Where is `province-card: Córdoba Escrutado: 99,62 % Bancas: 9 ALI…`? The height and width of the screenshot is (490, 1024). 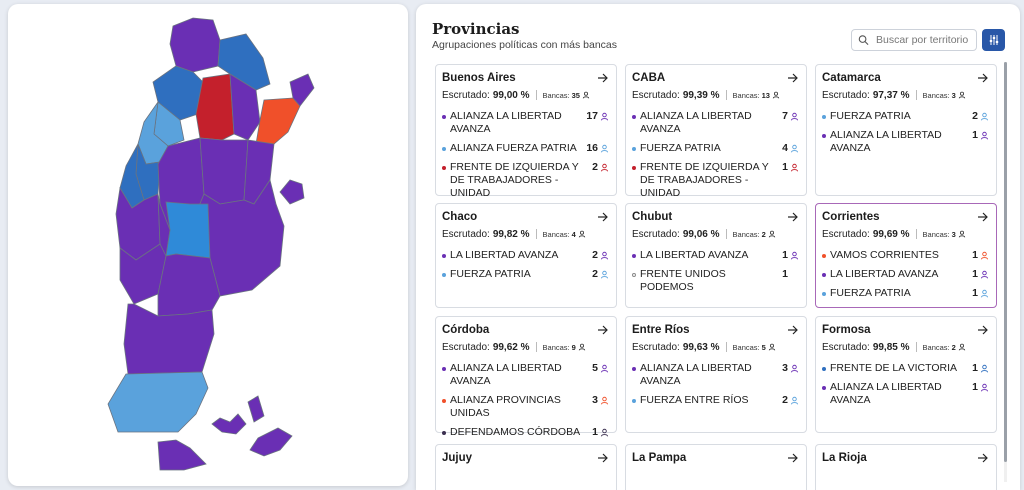
province-card: Córdoba Escrutado: 99,62 % Bancas: 9 ALI… is located at coordinates (526, 377).